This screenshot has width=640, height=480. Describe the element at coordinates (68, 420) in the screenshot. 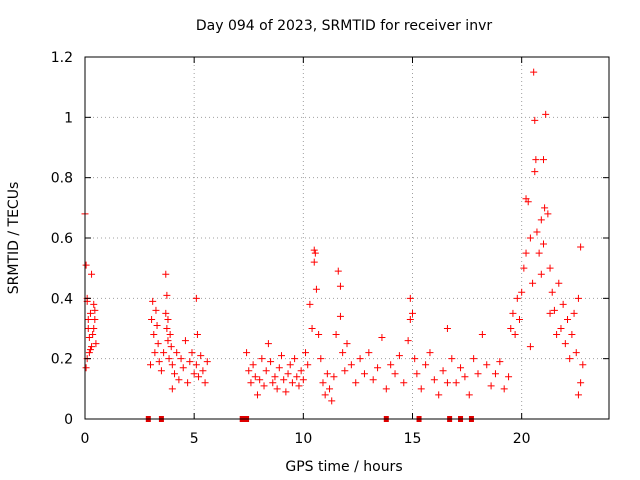

I see `y-tick-label: 0` at that location.